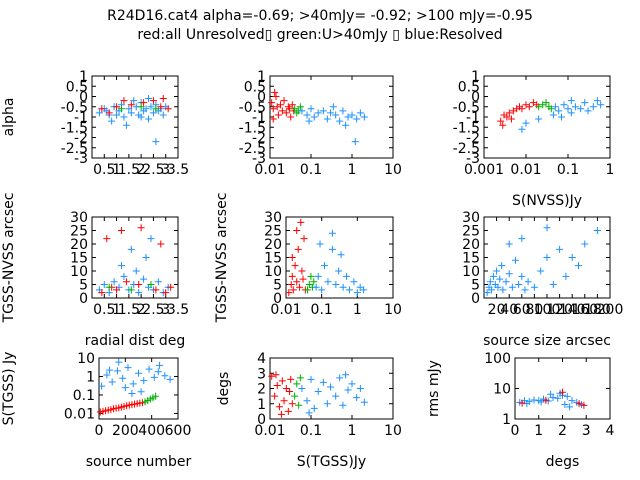 The image size is (640, 480). What do you see at coordinates (252, 108) in the screenshot?
I see `y-tick-label: -0.5` at bounding box center [252, 108].